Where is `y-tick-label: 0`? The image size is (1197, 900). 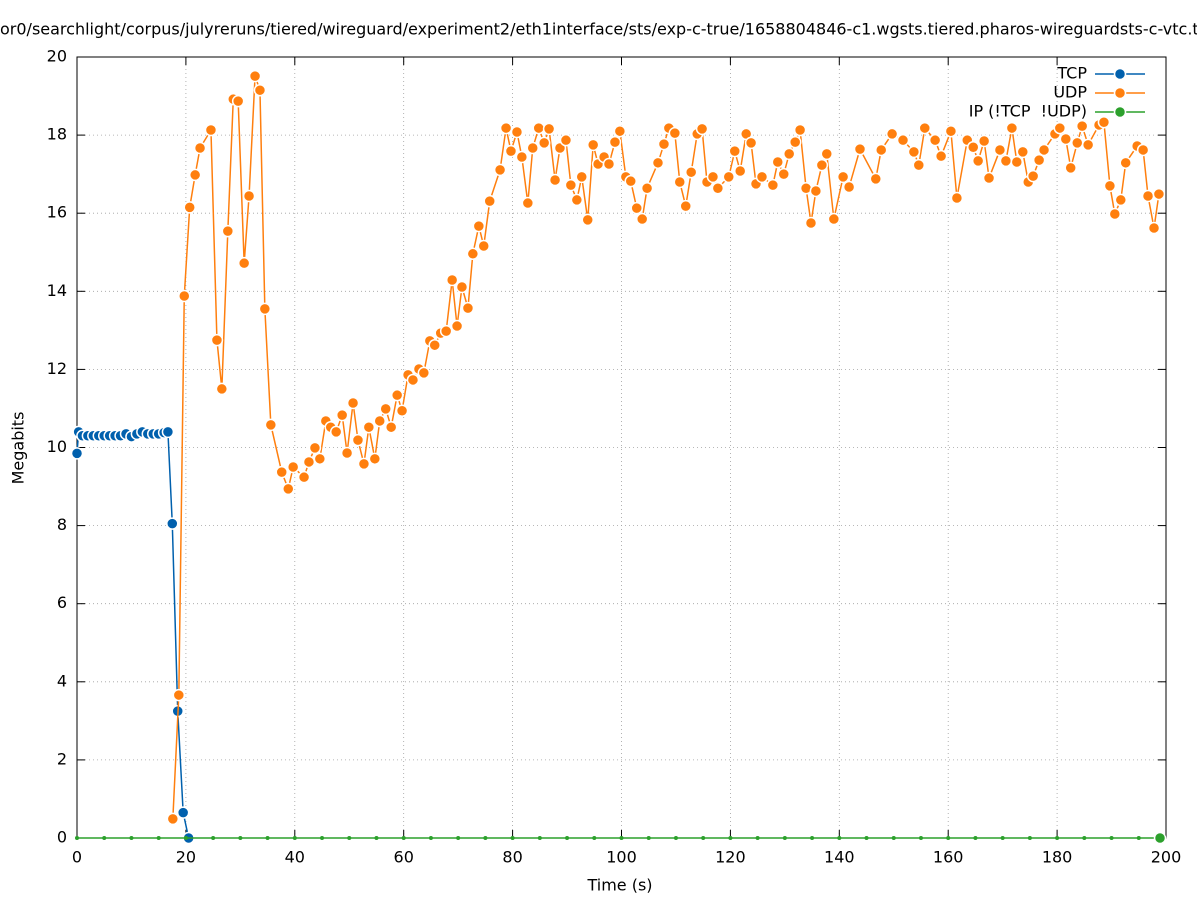
y-tick-label: 0 is located at coordinates (62, 837).